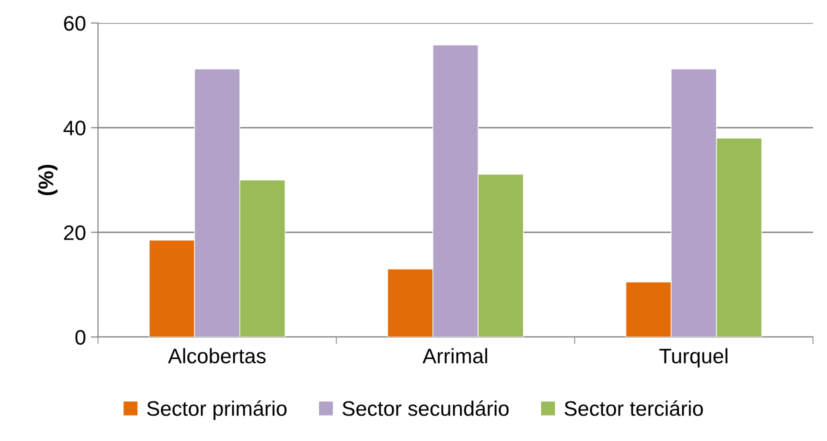 This screenshot has height=441, width=827. What do you see at coordinates (75, 232) in the screenshot?
I see `y-tick-label: 20` at bounding box center [75, 232].